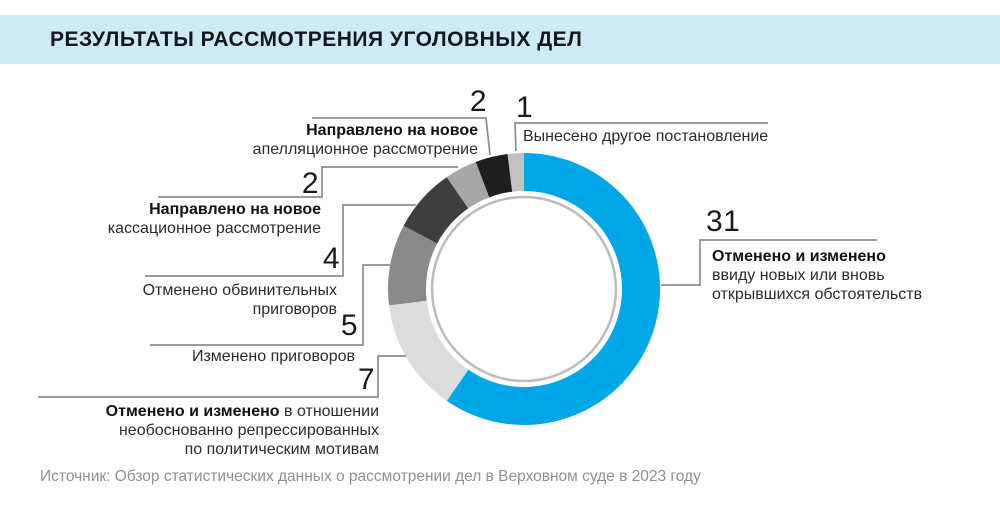 The height and width of the screenshot is (507, 1000). Describe the element at coordinates (525, 107) in the screenshot. I see `value-label-other-ruling: 1` at that location.